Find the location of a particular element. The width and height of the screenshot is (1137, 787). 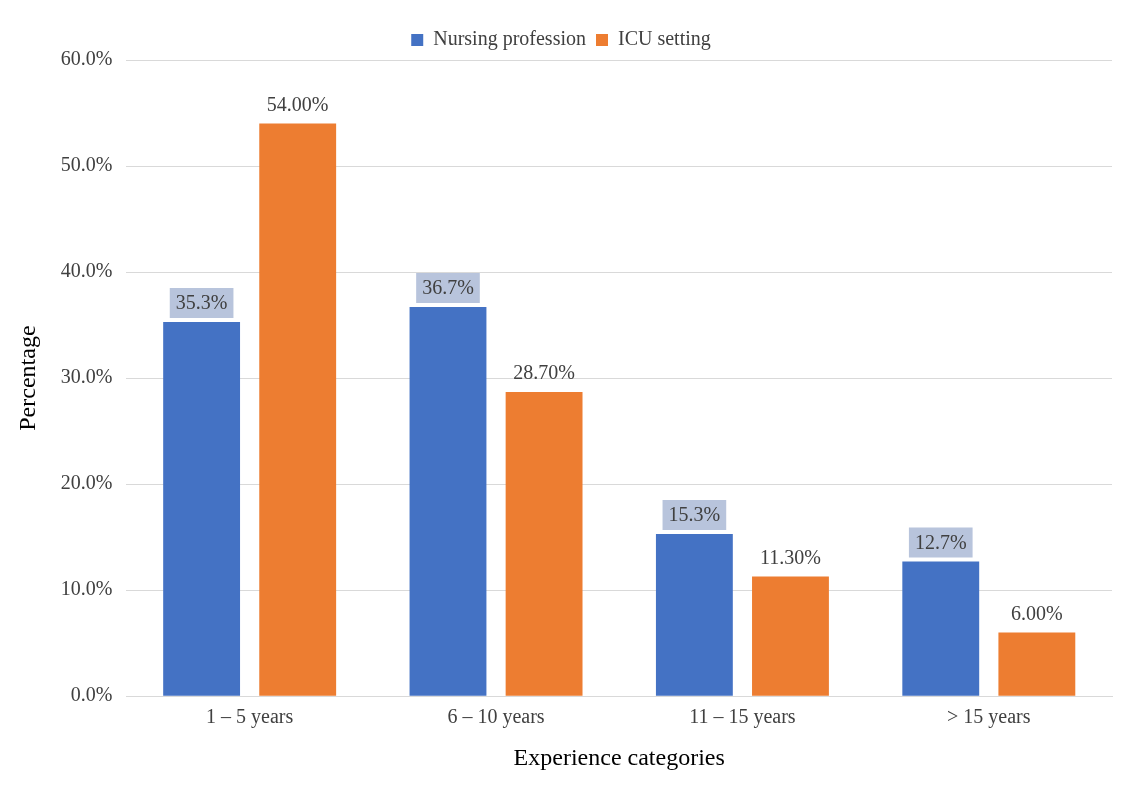

y-tick-label: 40.0% is located at coordinates (86, 270).